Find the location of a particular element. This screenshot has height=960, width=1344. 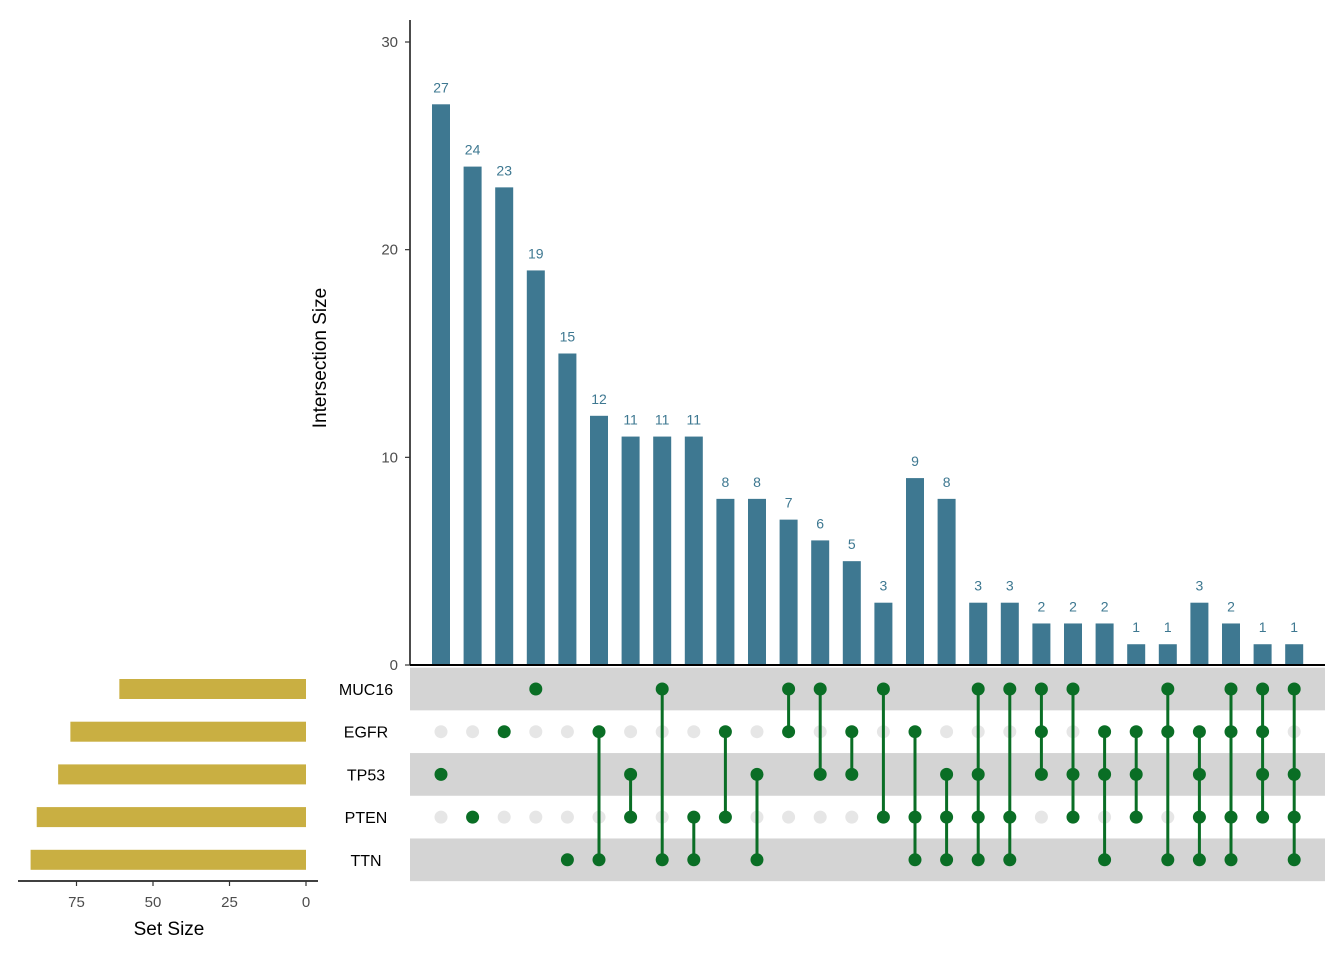

y-tick-label: 20 is located at coordinates (389, 250).